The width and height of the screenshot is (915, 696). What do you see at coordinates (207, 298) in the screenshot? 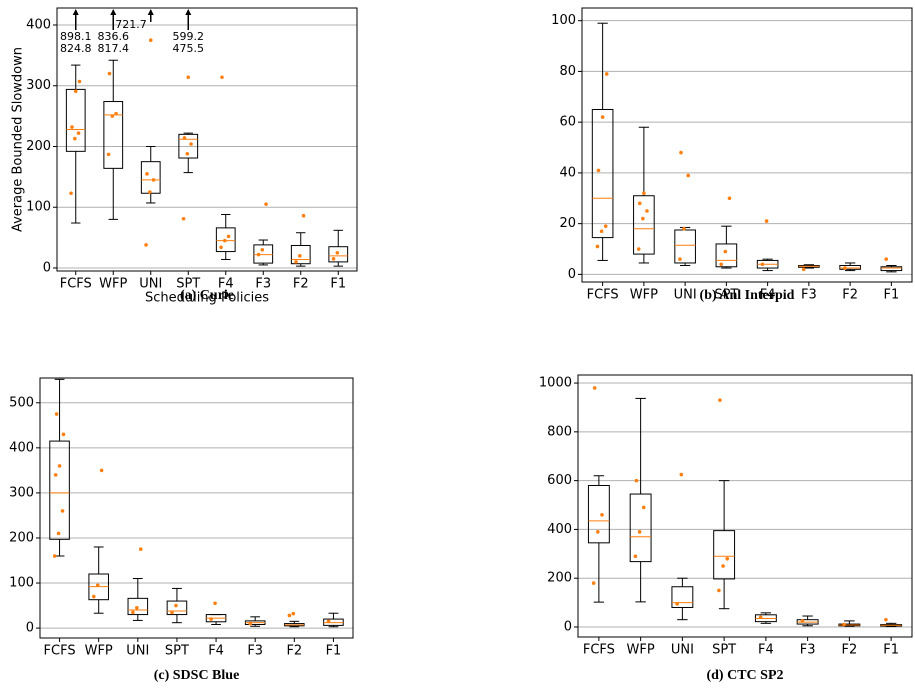
I see `x-axis-label: Scheduling Policies` at bounding box center [207, 298].